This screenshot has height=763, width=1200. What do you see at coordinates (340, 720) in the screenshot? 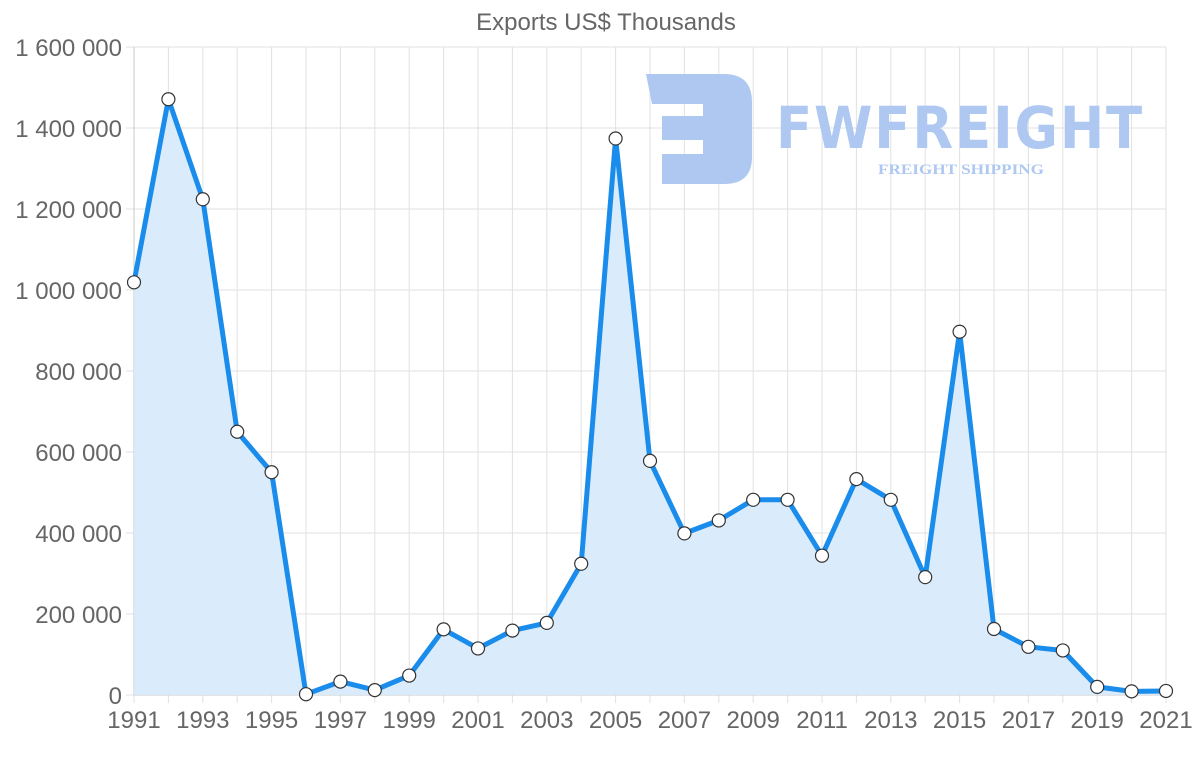
I see `x-tick-label: 1997` at bounding box center [340, 720].